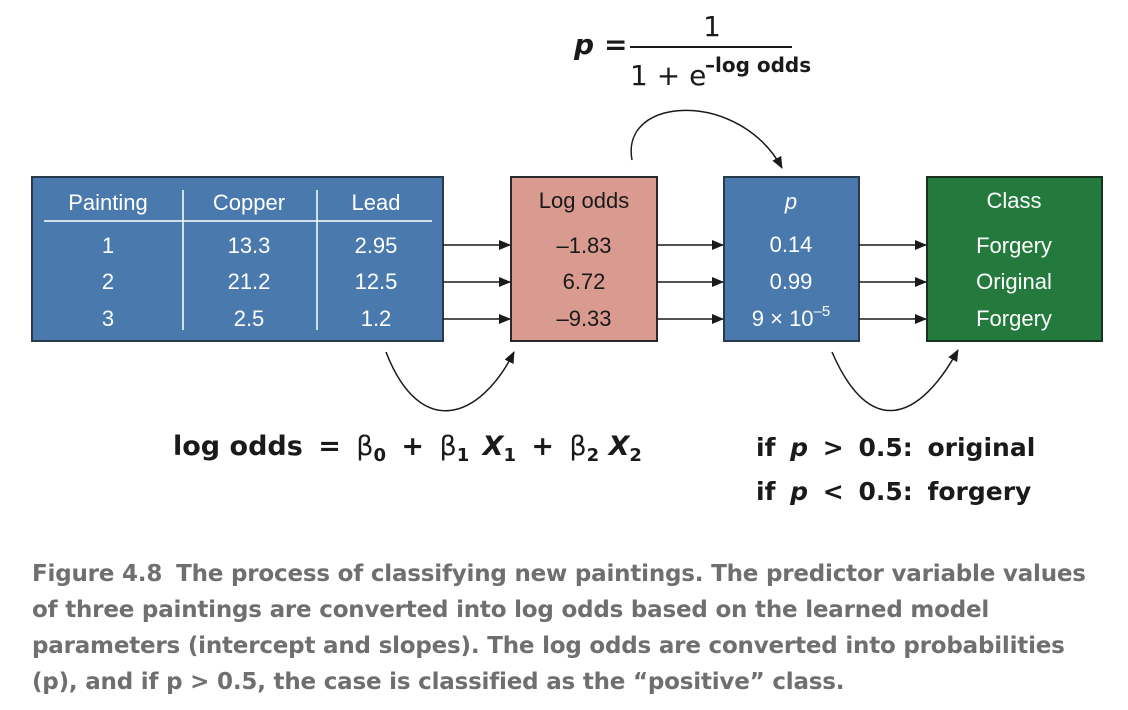 This screenshot has height=710, width=1128. I want to click on formula-p-equals: =, so click(615, 44).